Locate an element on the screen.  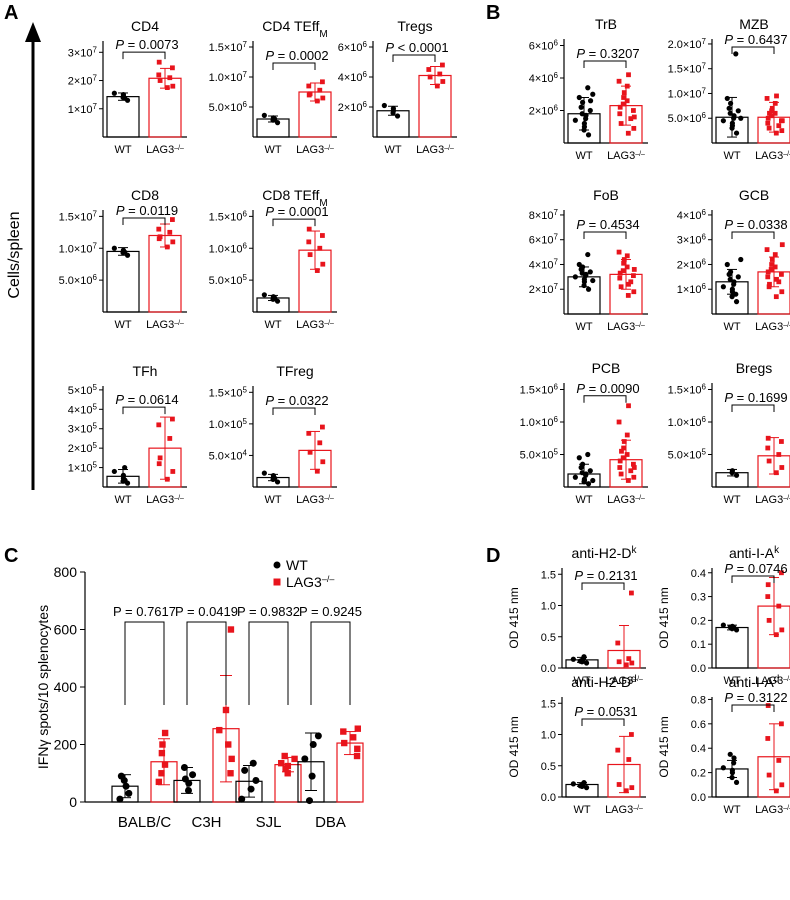
y-tick-label: 5.0×10⁴ is located at coordinates (228, 455).